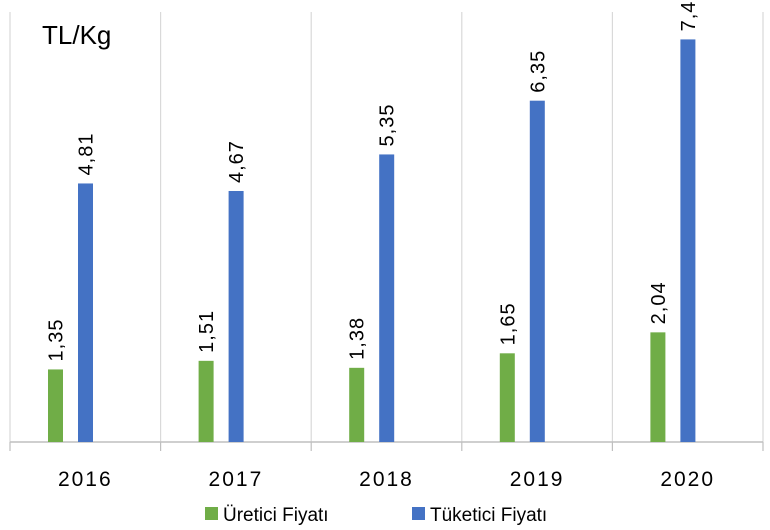 The width and height of the screenshot is (770, 530). Describe the element at coordinates (488, 515) in the screenshot. I see `legend-label: Tüketici Fiyatı` at that location.